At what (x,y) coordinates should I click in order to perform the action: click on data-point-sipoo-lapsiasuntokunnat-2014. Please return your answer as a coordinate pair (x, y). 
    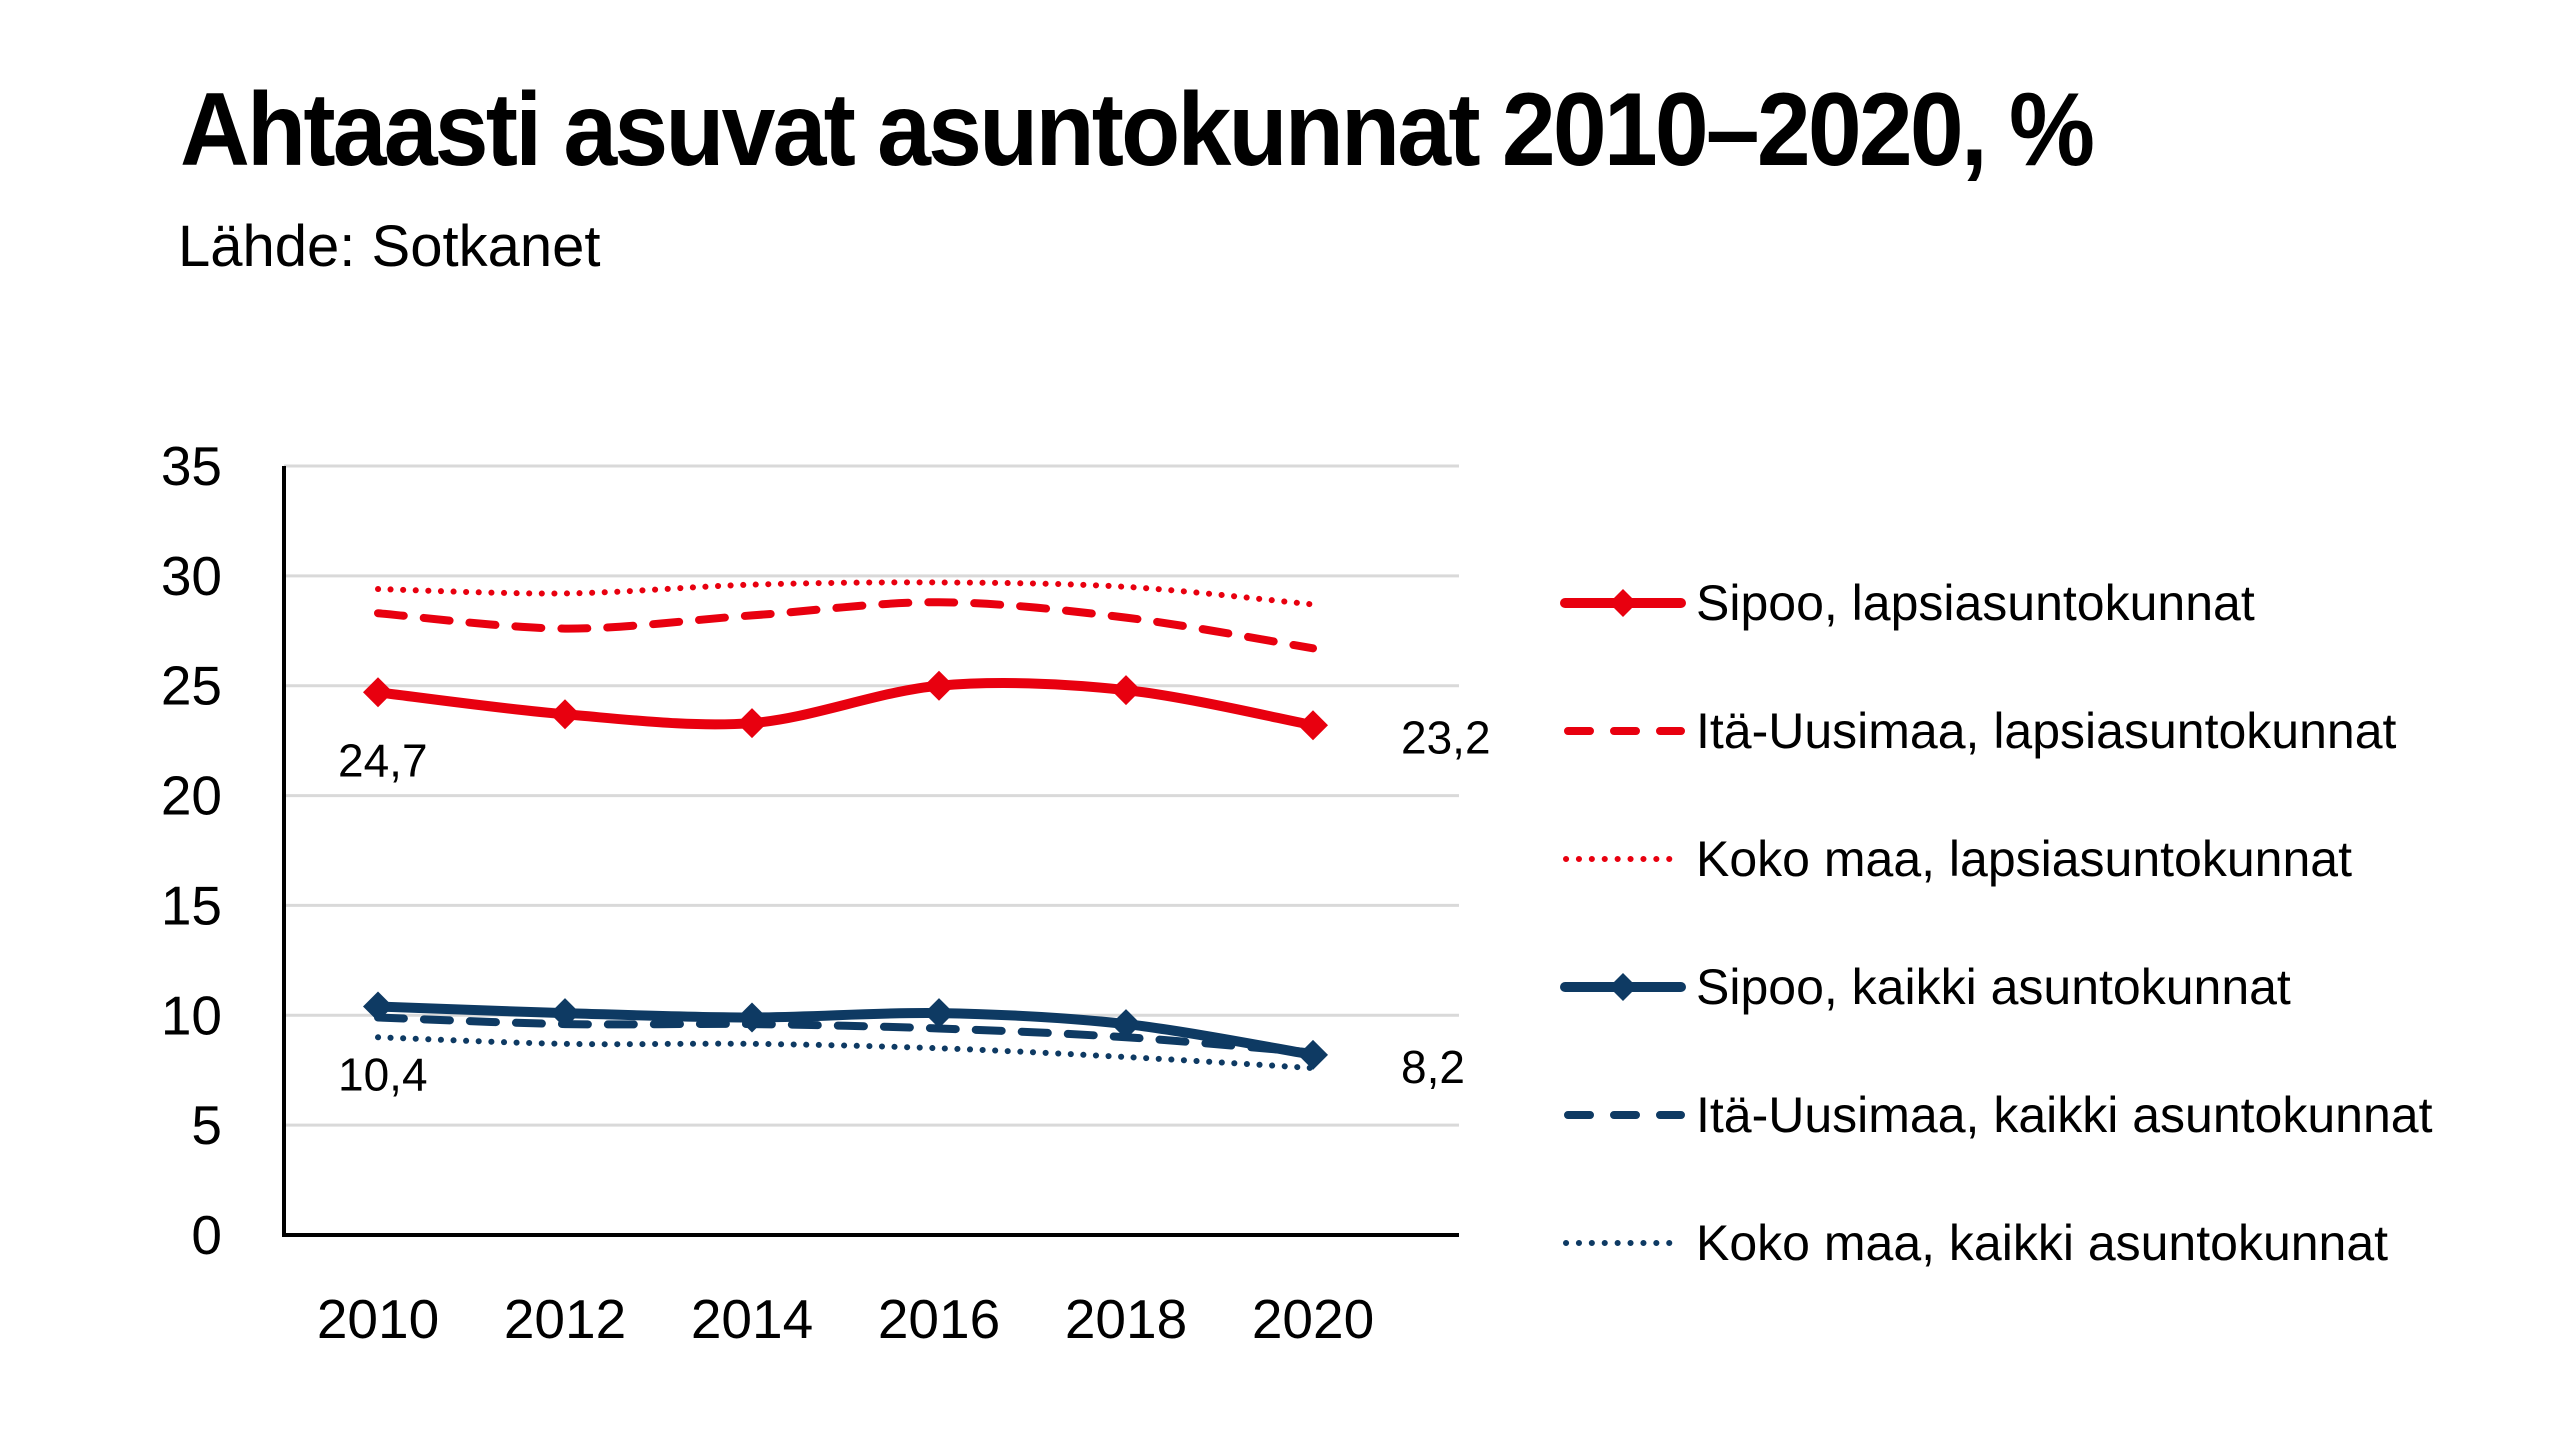
    Looking at the image, I should click on (752, 723).